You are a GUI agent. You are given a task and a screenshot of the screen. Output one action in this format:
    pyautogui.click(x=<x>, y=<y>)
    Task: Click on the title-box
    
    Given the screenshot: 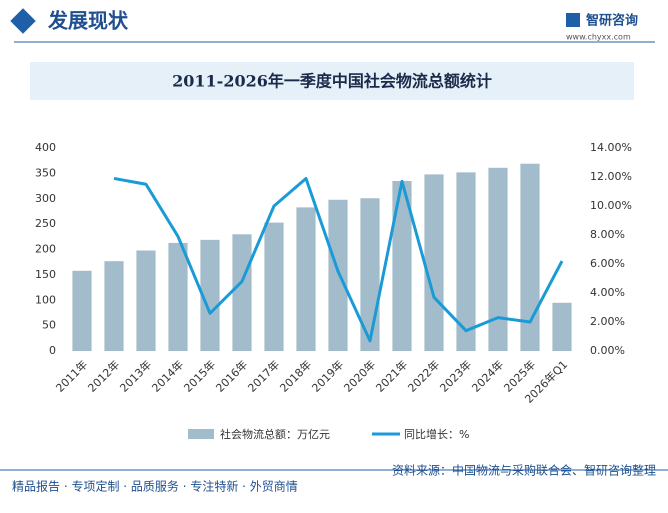 What is the action you would take?
    pyautogui.click(x=332, y=81)
    